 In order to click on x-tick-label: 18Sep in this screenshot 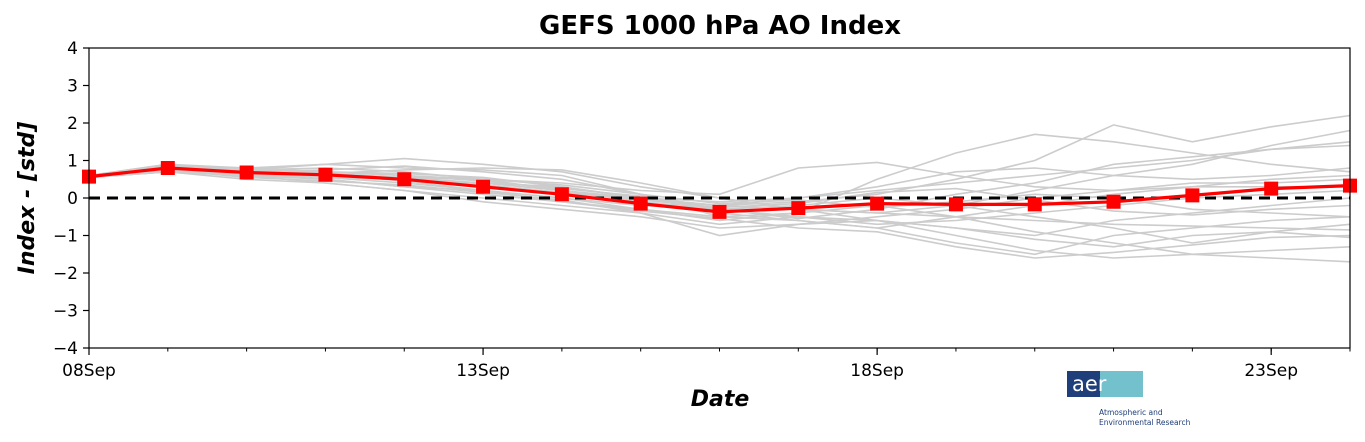, I will do `click(877, 371)`.